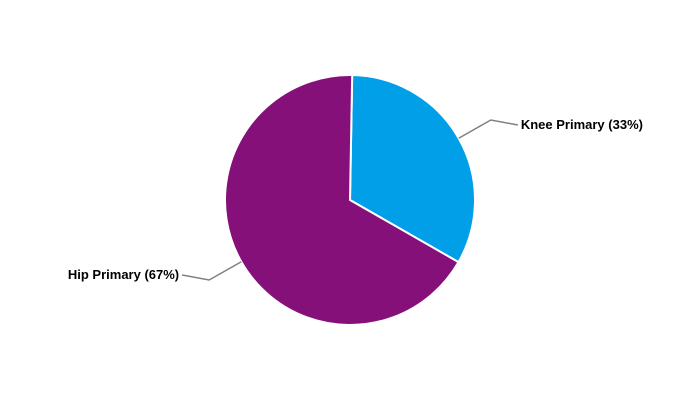  What do you see at coordinates (123, 274) in the screenshot?
I see `slice-label-hip-primary: Hip Primary (67%)` at bounding box center [123, 274].